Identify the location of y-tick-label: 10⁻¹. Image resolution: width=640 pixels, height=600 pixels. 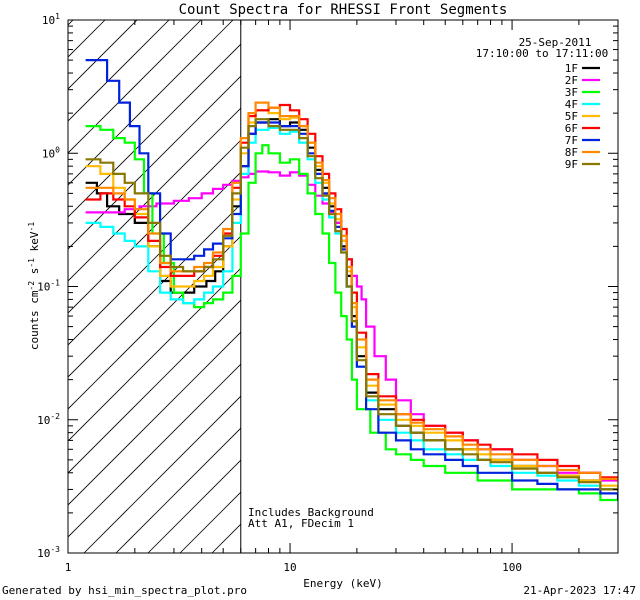
(48, 286).